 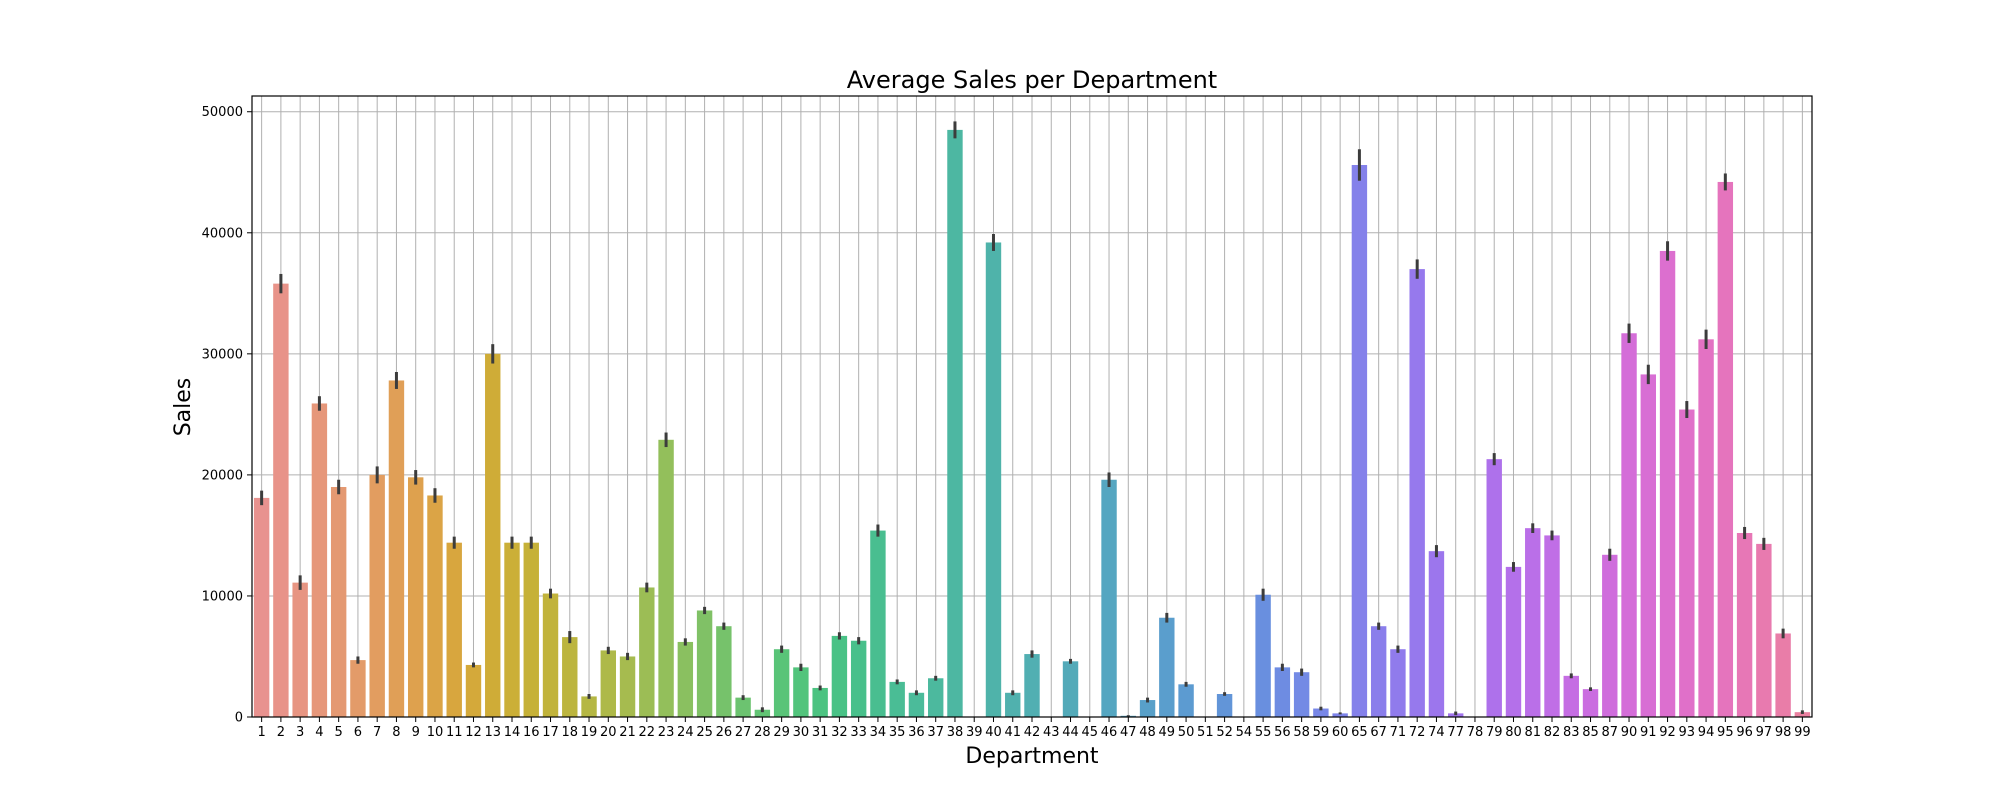 I want to click on x-tick-label: 97, so click(x=1764, y=732).